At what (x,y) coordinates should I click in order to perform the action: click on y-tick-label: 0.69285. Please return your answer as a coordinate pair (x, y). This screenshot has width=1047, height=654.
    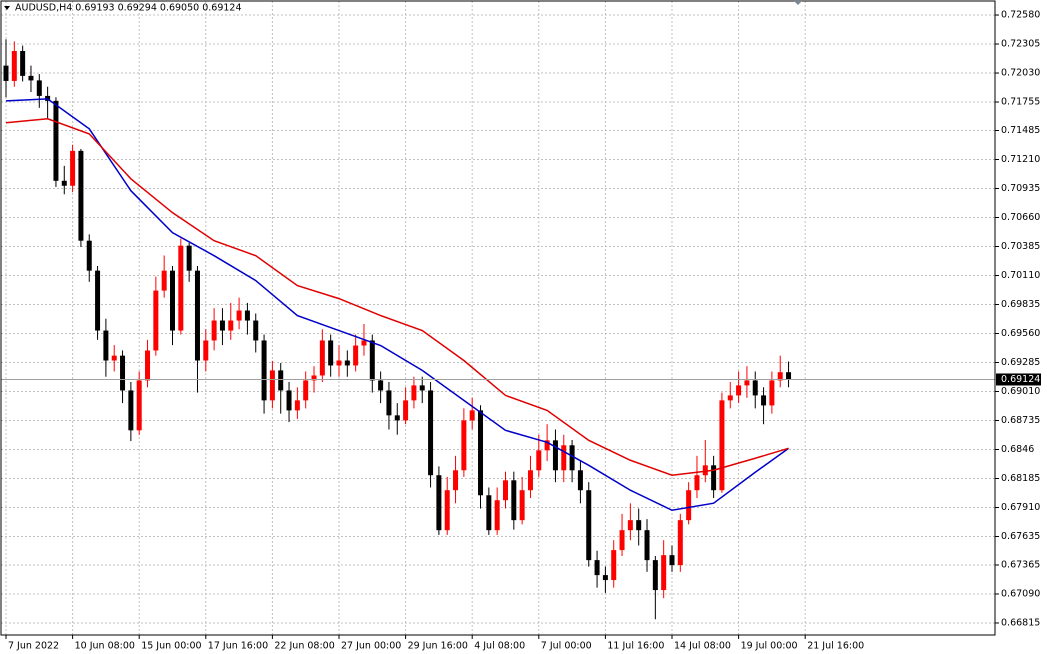
    Looking at the image, I should click on (1020, 362).